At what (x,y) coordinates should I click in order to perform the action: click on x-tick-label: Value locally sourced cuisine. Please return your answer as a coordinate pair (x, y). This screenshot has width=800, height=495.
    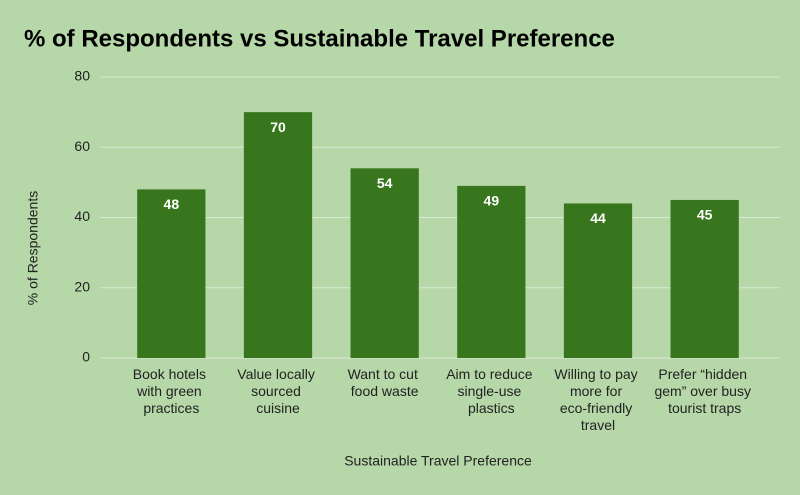
    Looking at the image, I should click on (277, 391).